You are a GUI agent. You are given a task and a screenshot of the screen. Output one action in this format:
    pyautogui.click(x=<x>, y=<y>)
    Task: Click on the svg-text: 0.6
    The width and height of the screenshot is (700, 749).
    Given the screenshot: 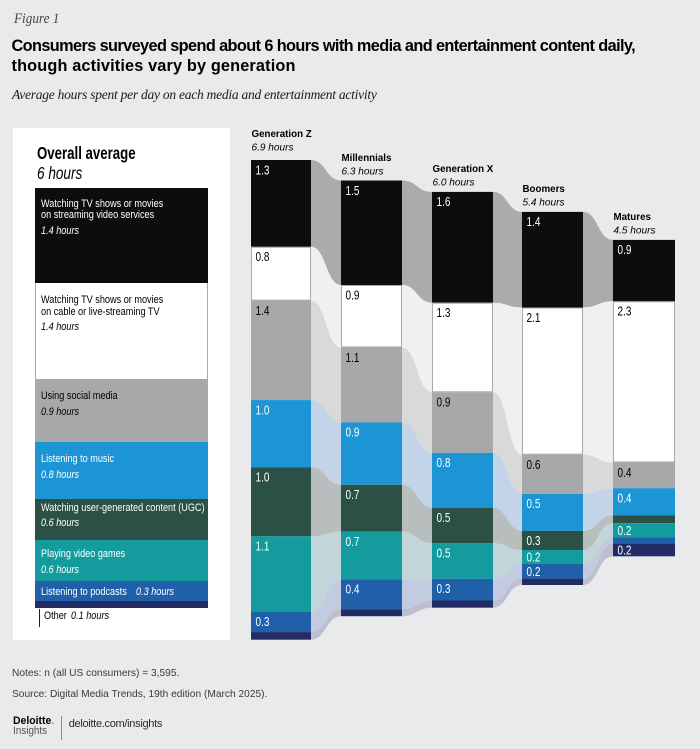 What is the action you would take?
    pyautogui.click(x=534, y=465)
    